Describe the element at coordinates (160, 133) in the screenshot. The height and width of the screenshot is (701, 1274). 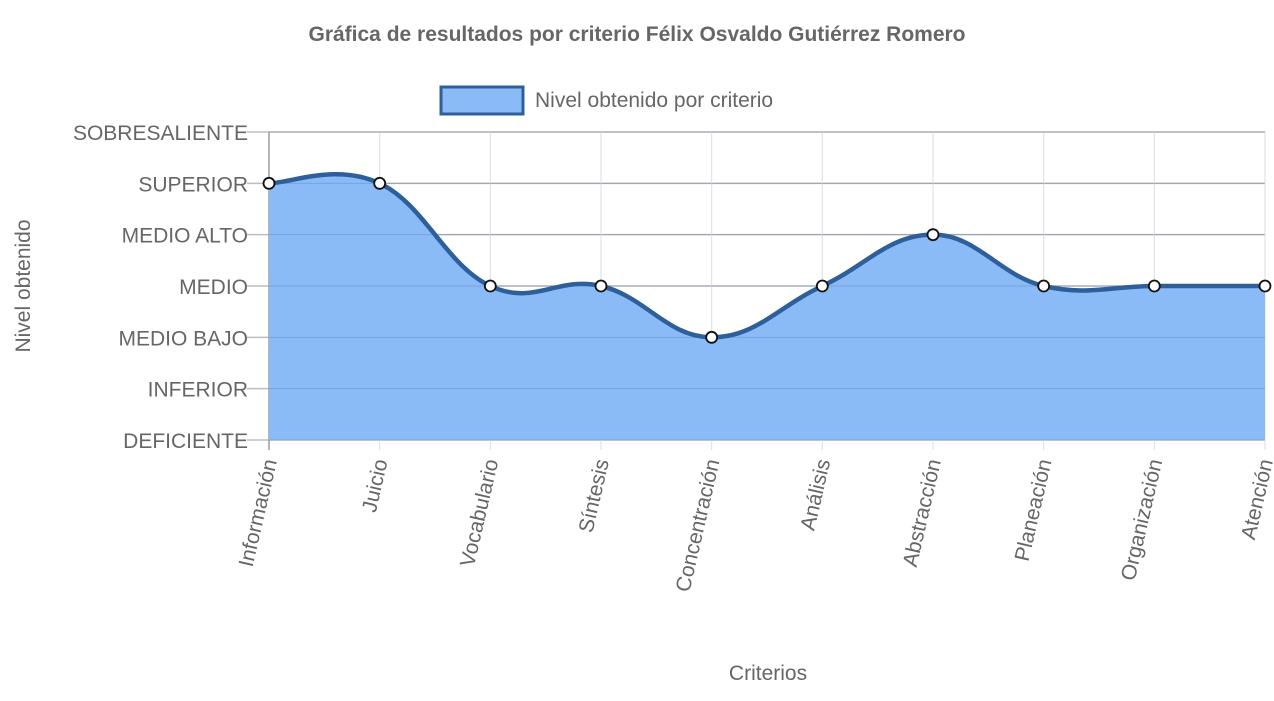
I see `y-tick-label: SOBRESALIENTE` at that location.